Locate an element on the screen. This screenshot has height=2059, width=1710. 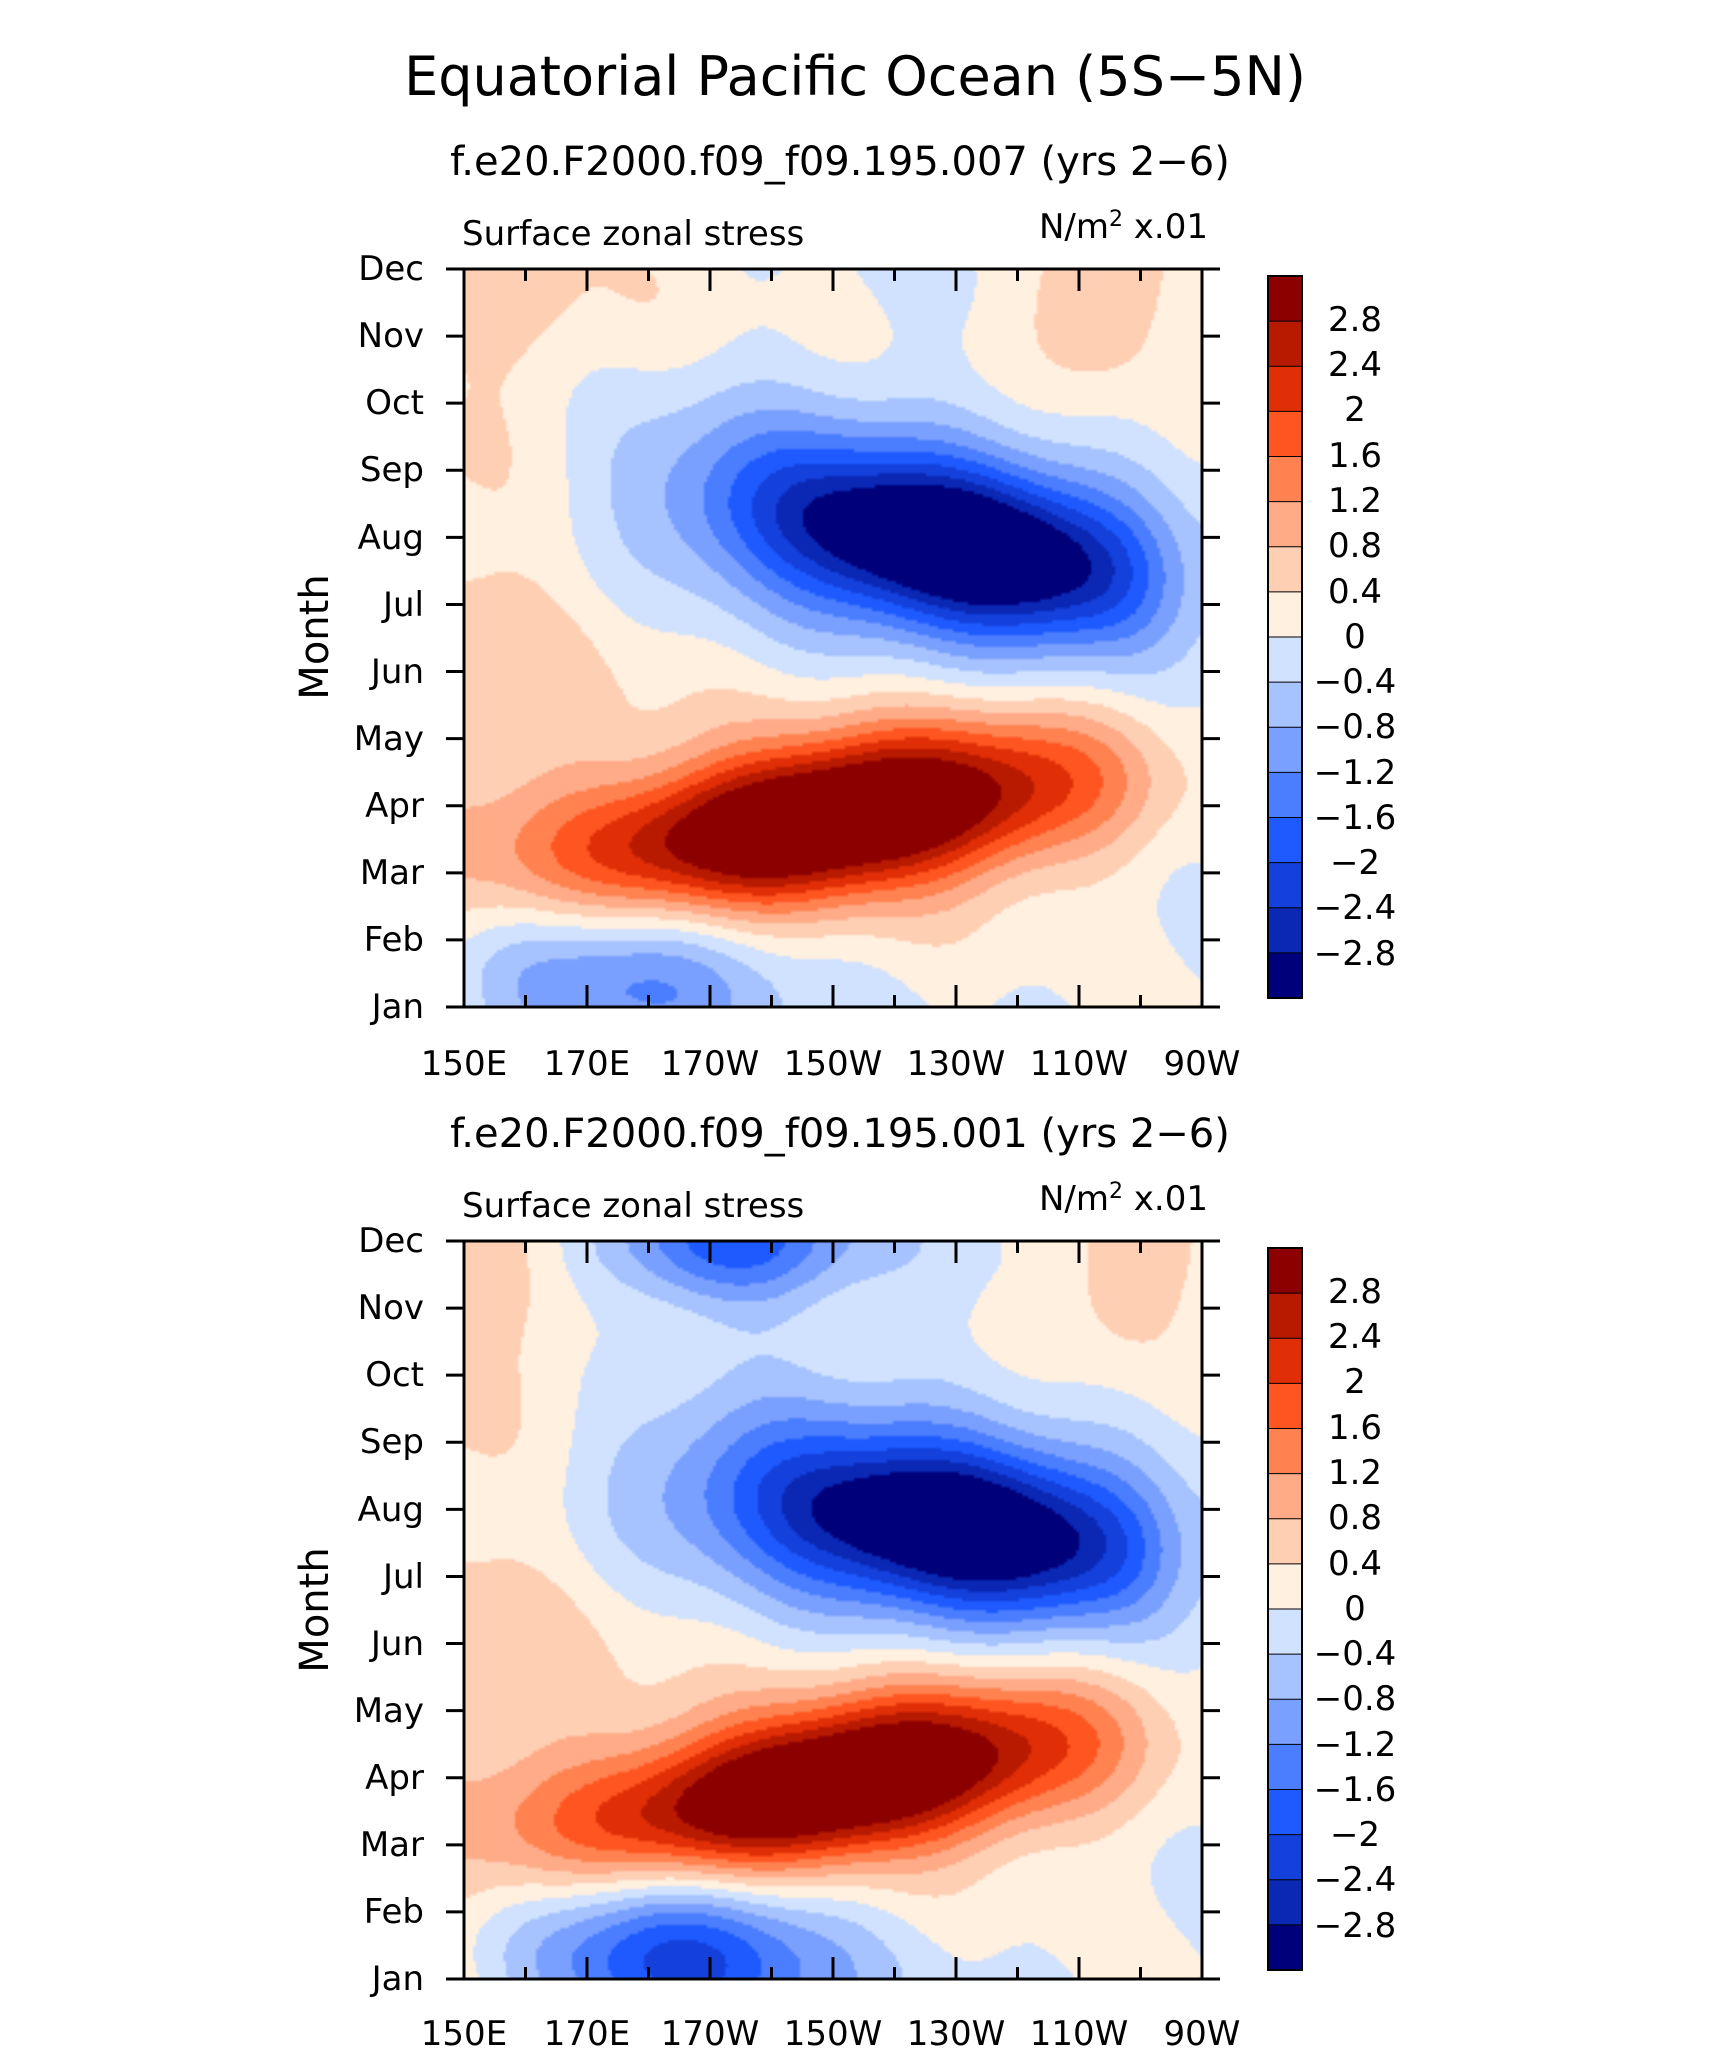
panel-2-units-label: N/m2 x.01 is located at coordinates (1123, 1199).